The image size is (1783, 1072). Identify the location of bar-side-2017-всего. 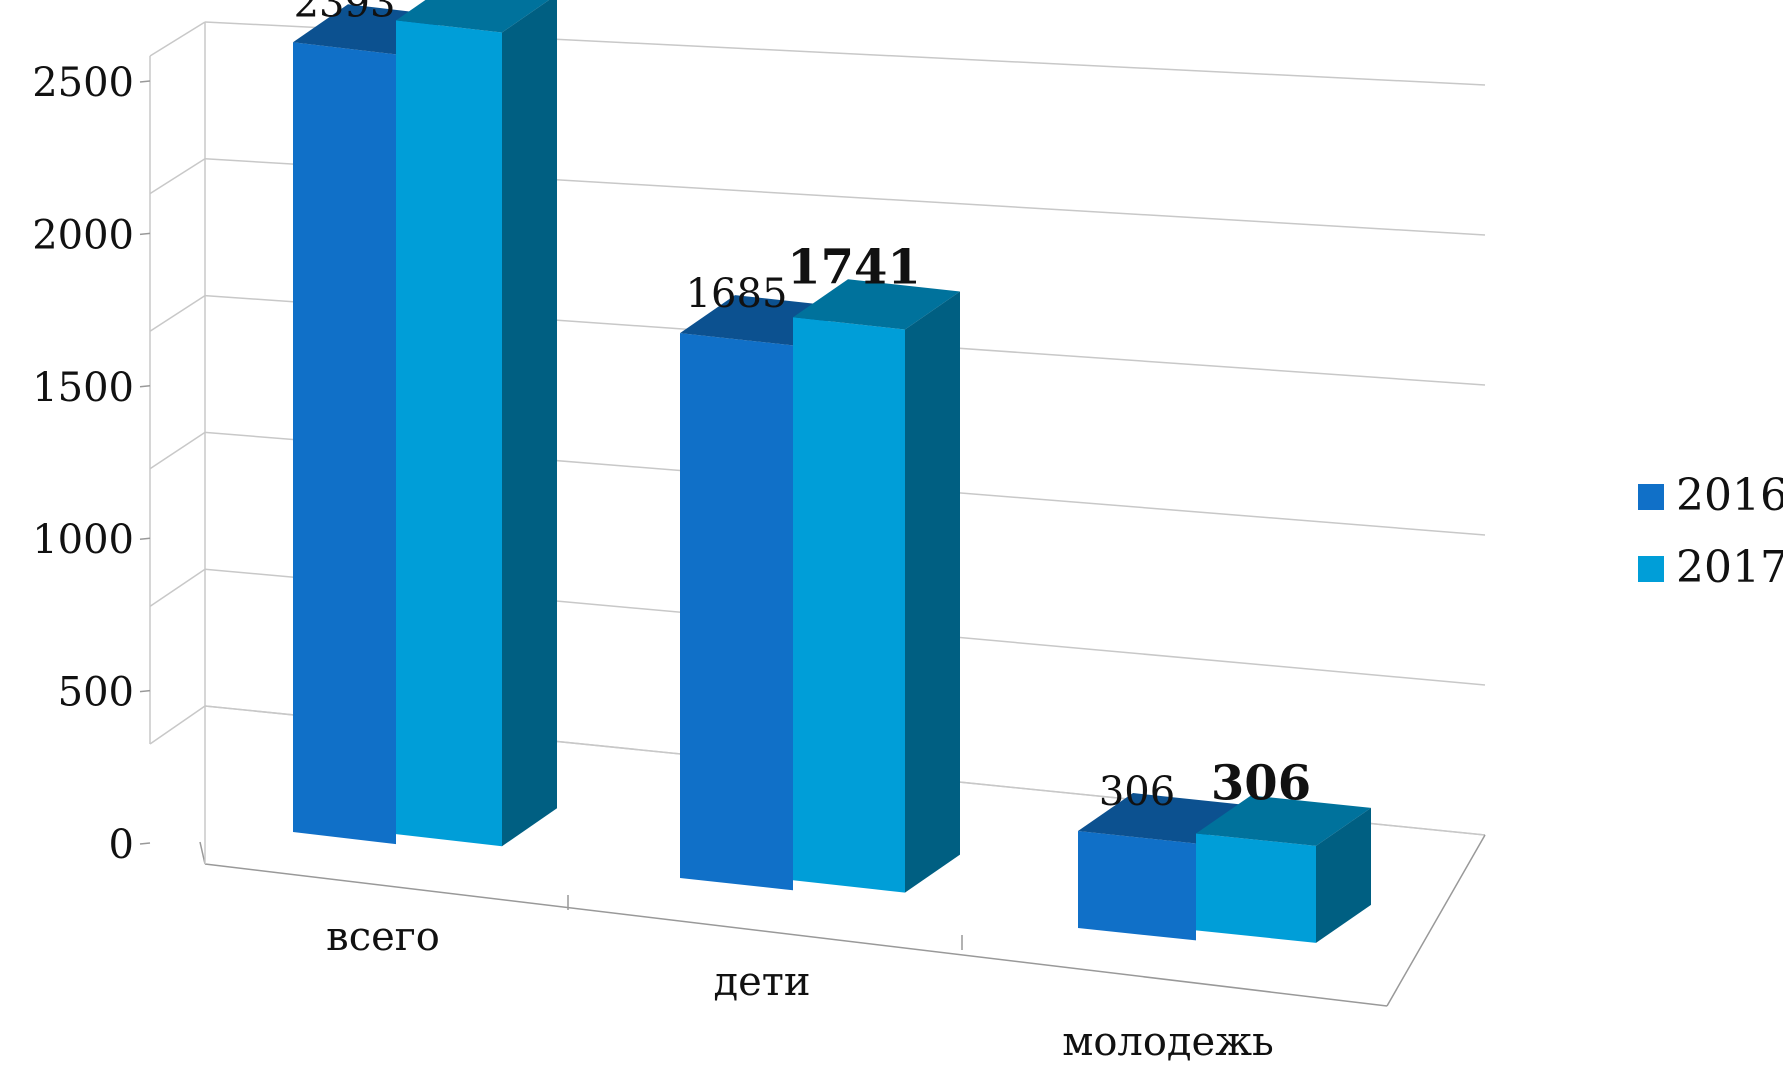
(529, 423).